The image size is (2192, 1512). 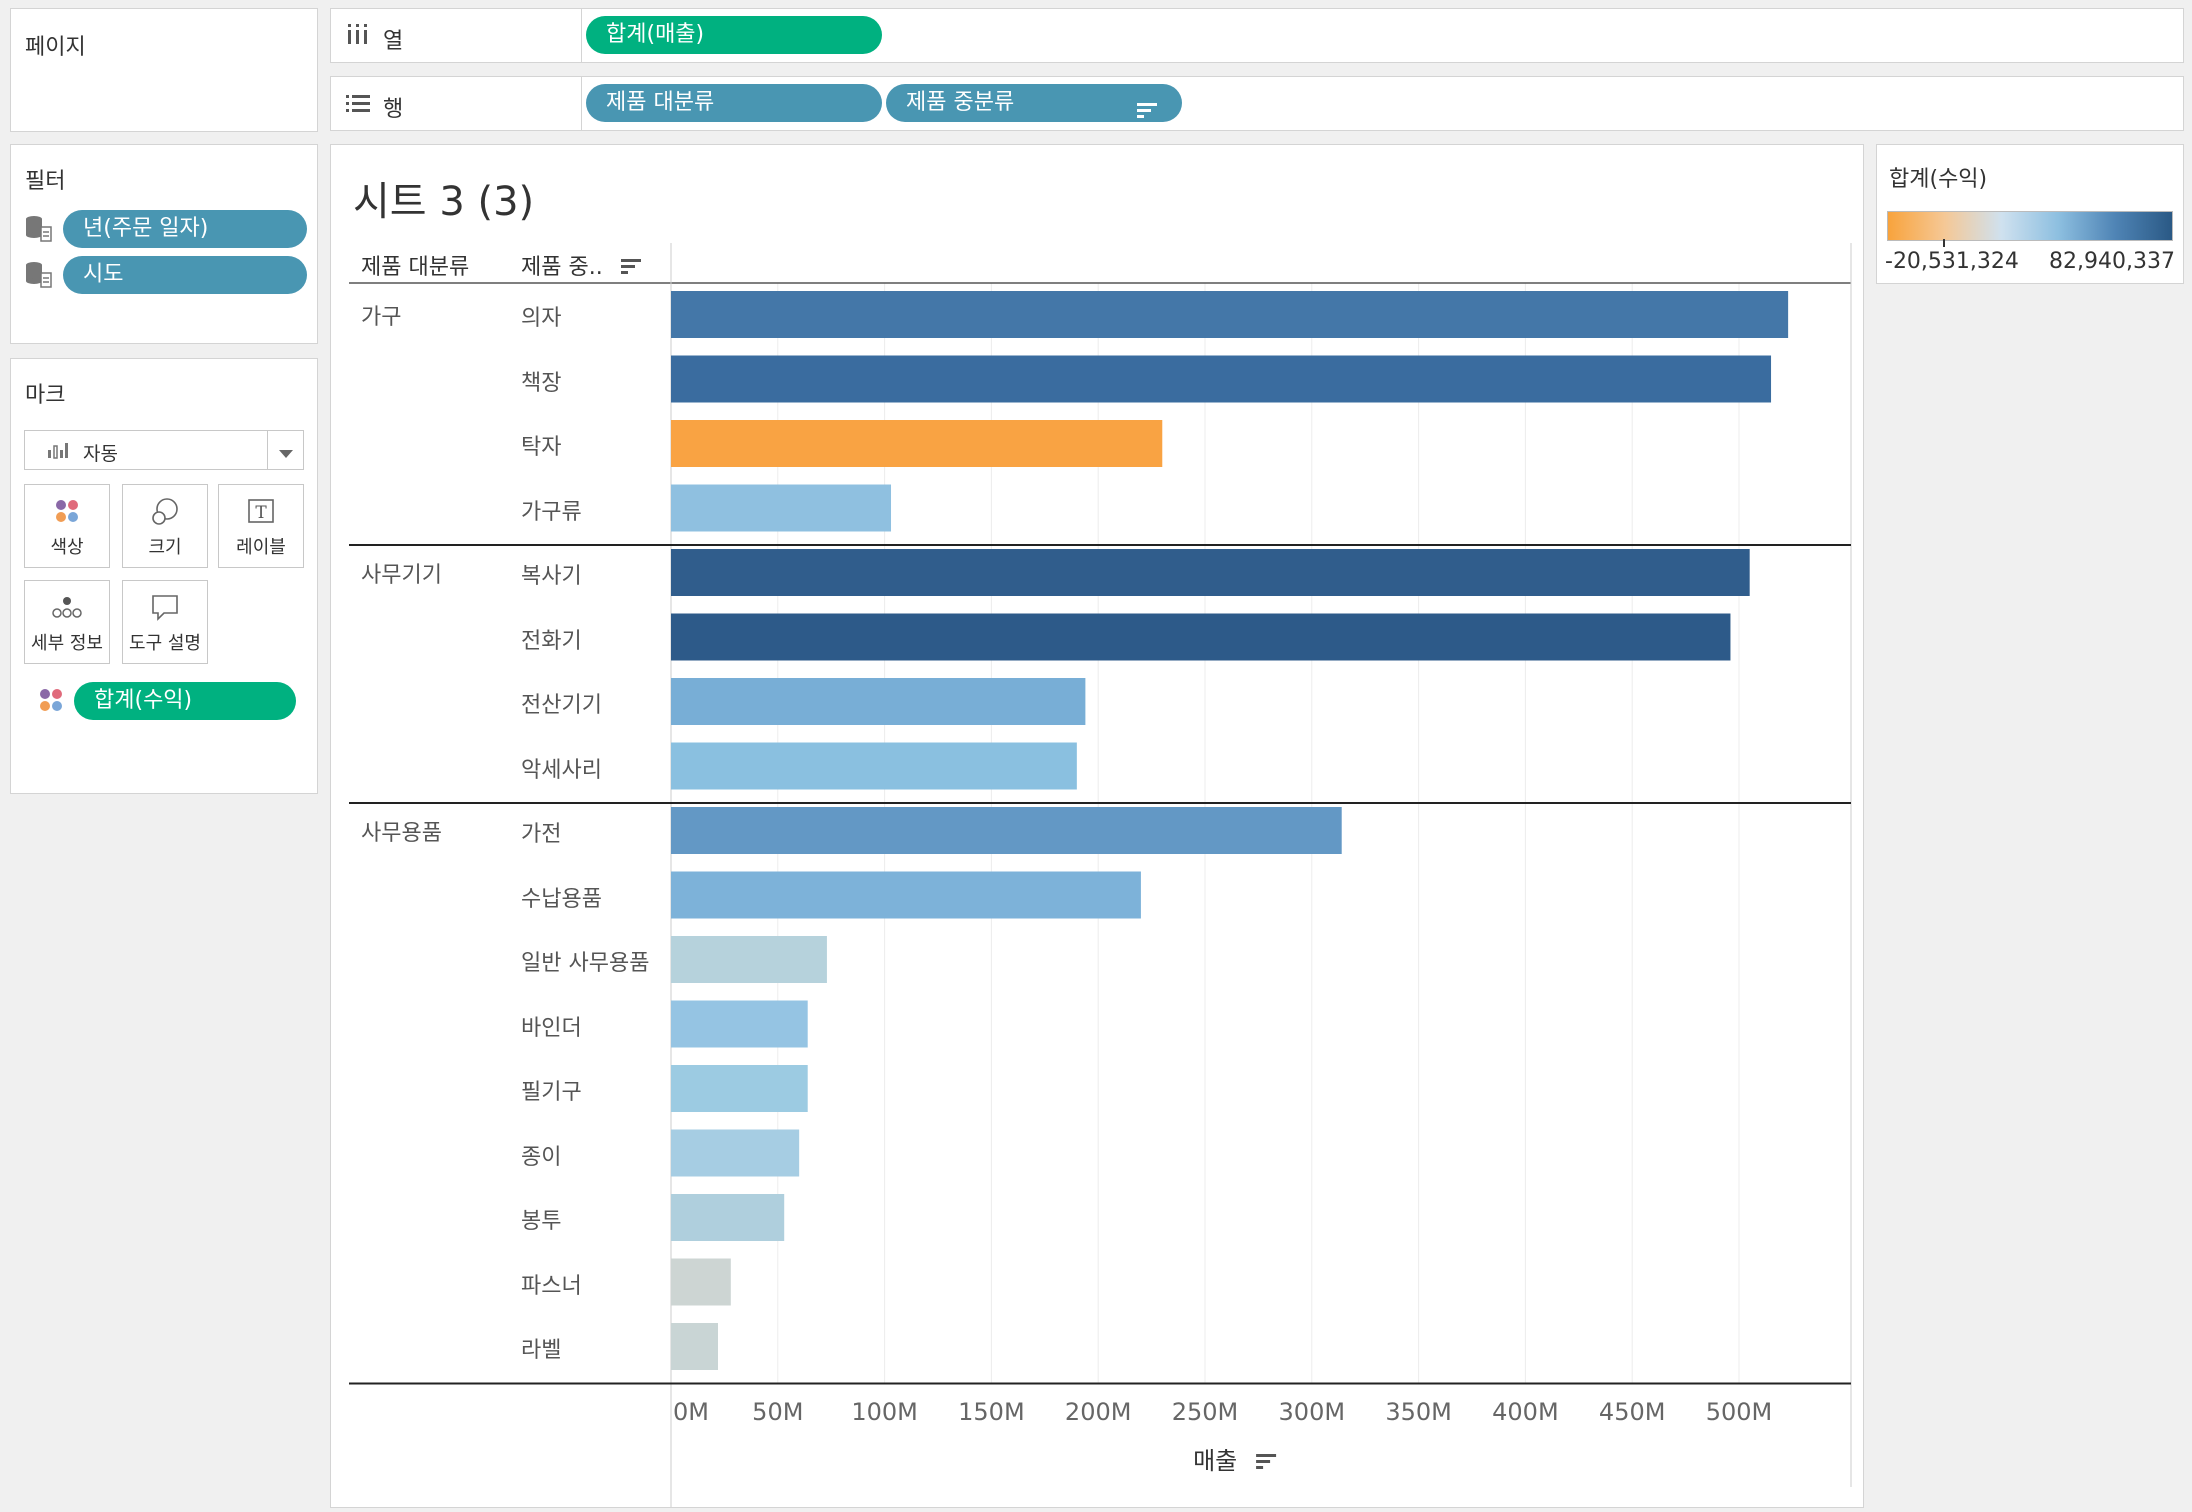 I want to click on x-tick-label: 200M, so click(x=1098, y=1411).